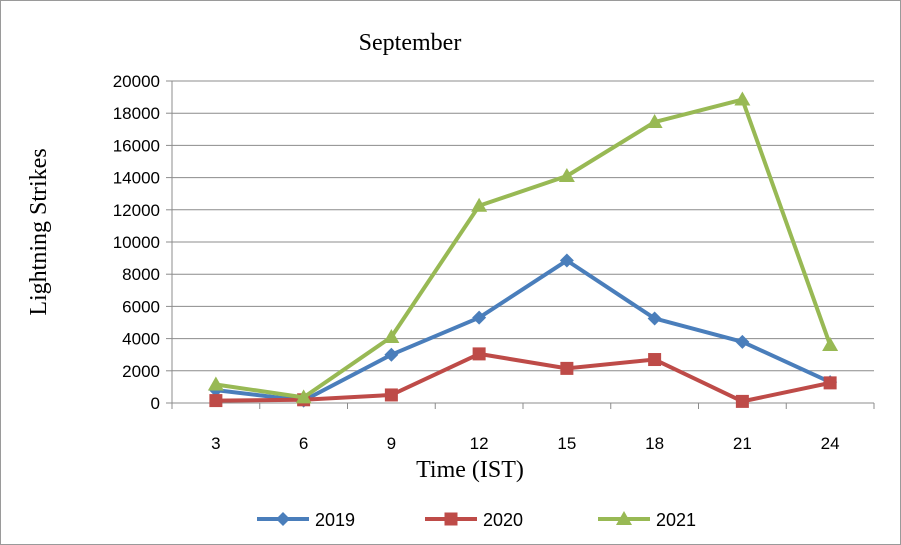  Describe the element at coordinates (141, 339) in the screenshot. I see `y-tick-label: 4000` at that location.